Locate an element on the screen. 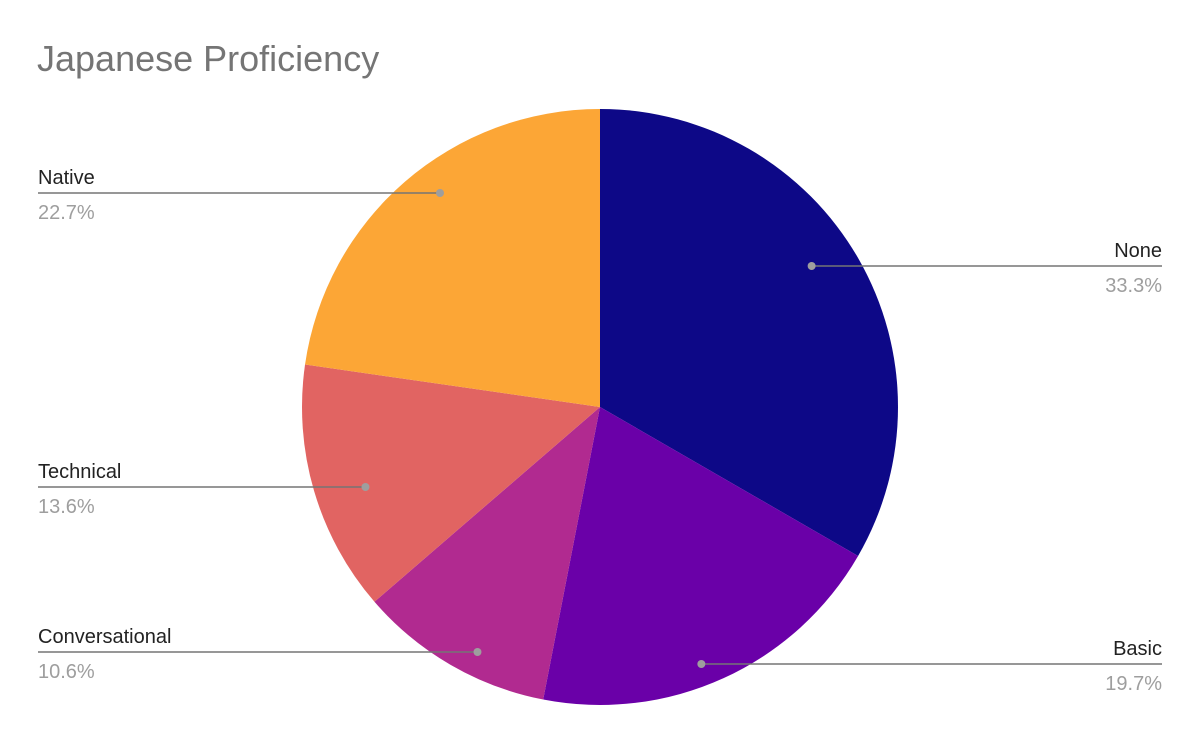  slice-percent-basic: 19.7% is located at coordinates (1133, 684).